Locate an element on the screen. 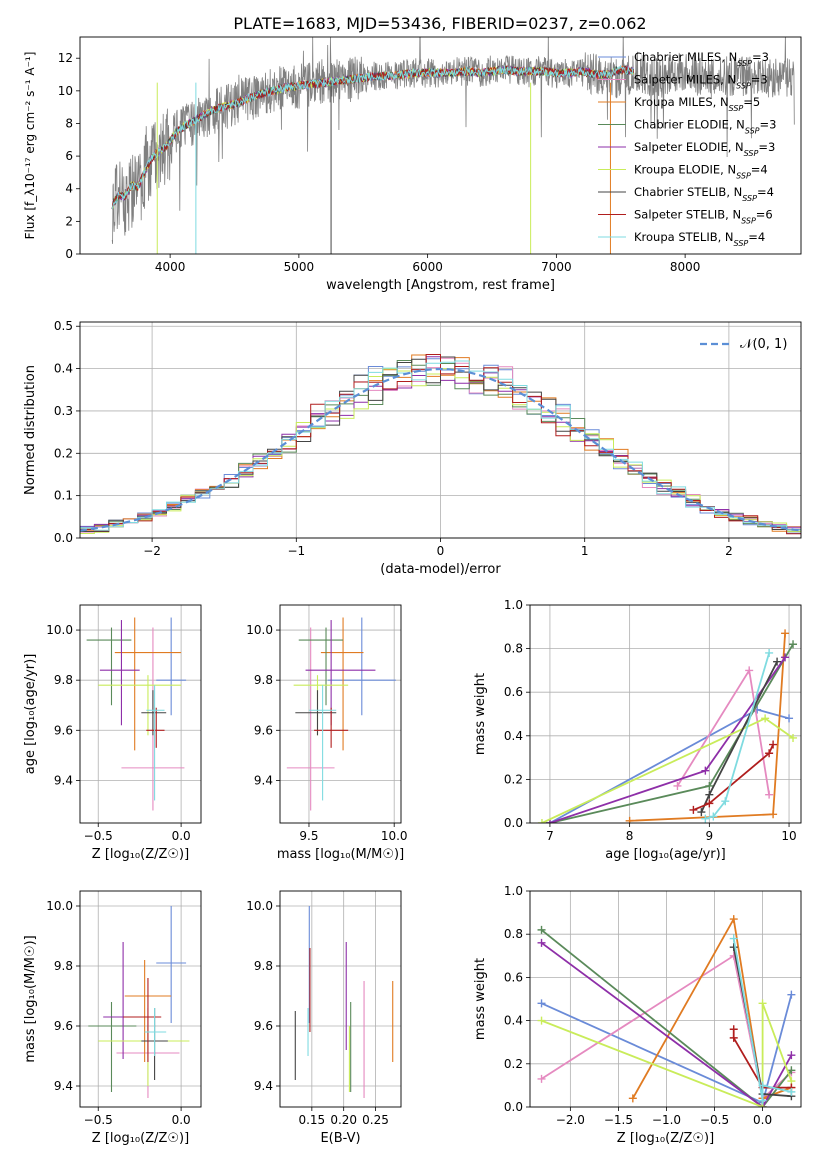 This screenshot has height=1170, width=819. legend-entry: Salpeter MILES, NSSP=3 is located at coordinates (701, 82).